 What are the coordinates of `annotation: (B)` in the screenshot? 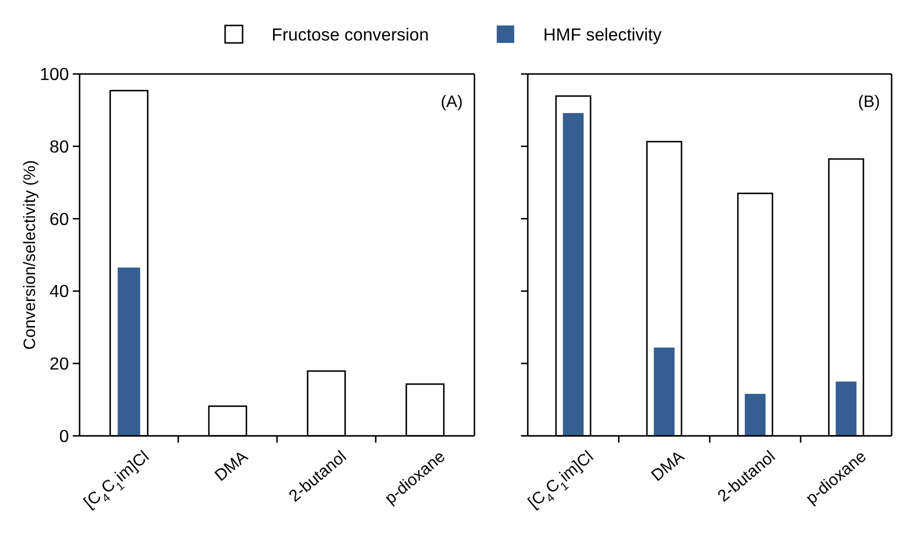 It's located at (869, 101).